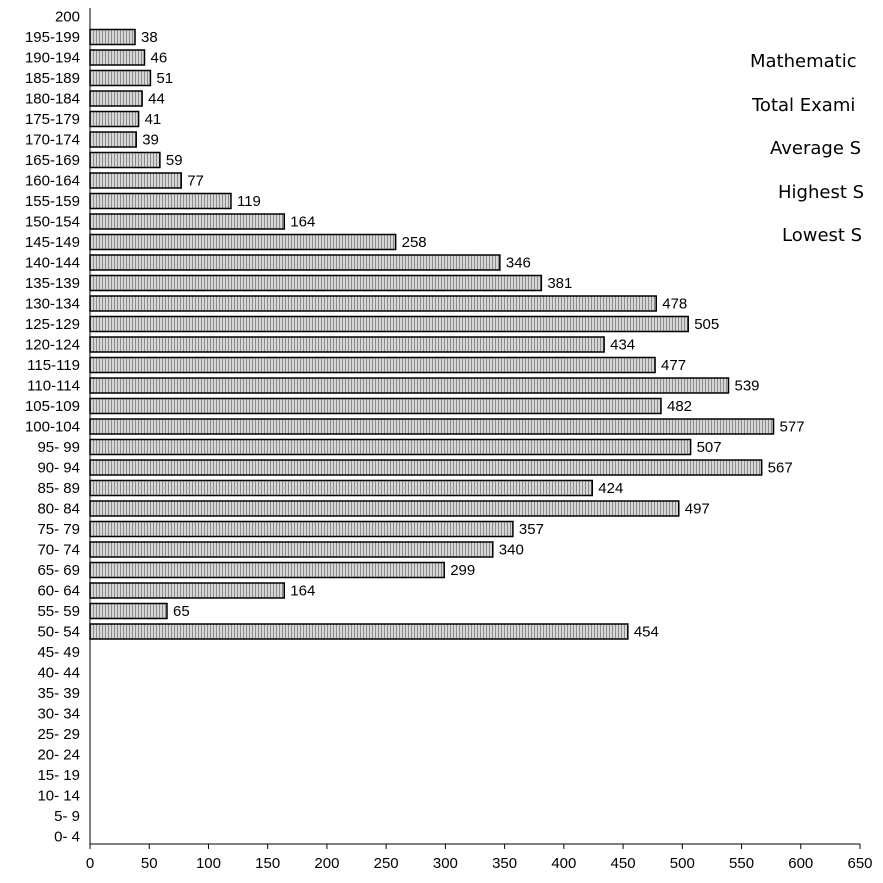 The height and width of the screenshot is (883, 883). I want to click on category-label: 130-134, so click(52, 304).